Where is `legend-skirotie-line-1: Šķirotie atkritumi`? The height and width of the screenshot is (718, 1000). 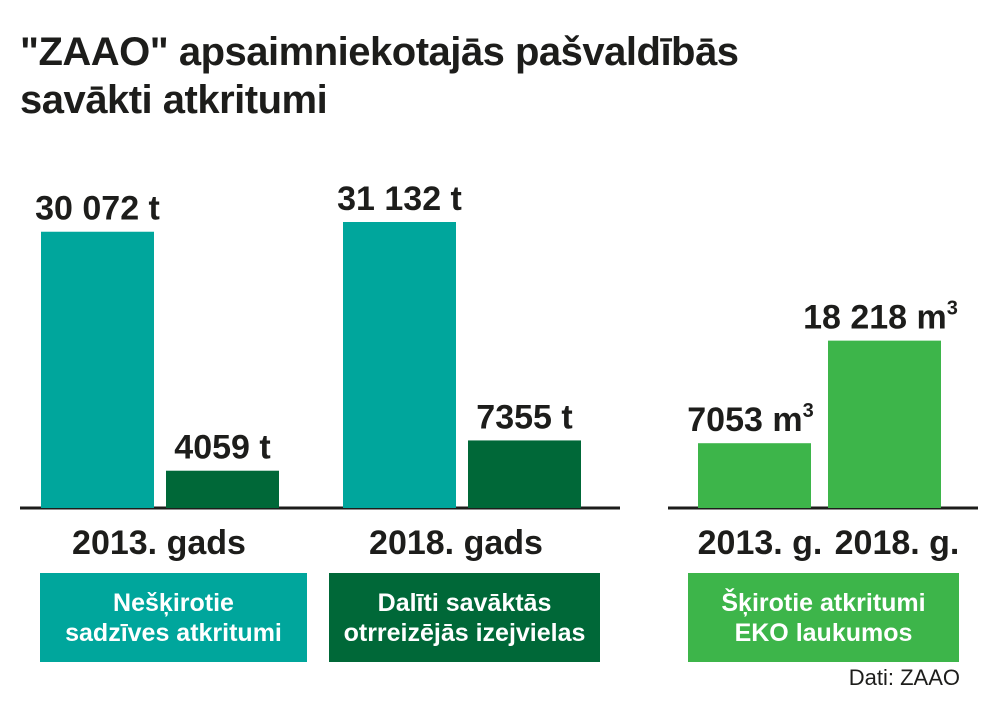 legend-skirotie-line-1: Šķirotie atkritumi is located at coordinates (823, 602).